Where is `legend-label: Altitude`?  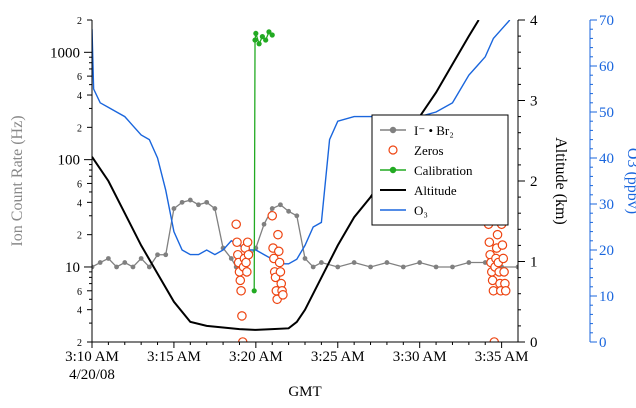
legend-label: Altitude is located at coordinates (435, 190).